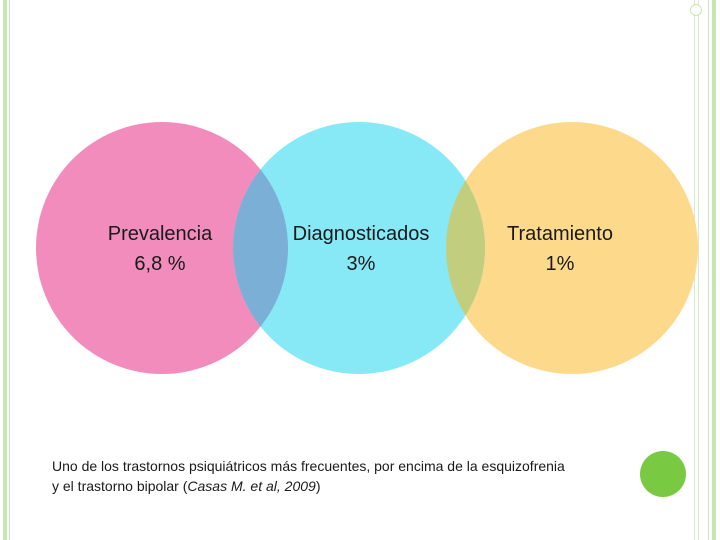  What do you see at coordinates (251, 486) in the screenshot?
I see `caption-citation: Casas M. et al, 2009` at bounding box center [251, 486].